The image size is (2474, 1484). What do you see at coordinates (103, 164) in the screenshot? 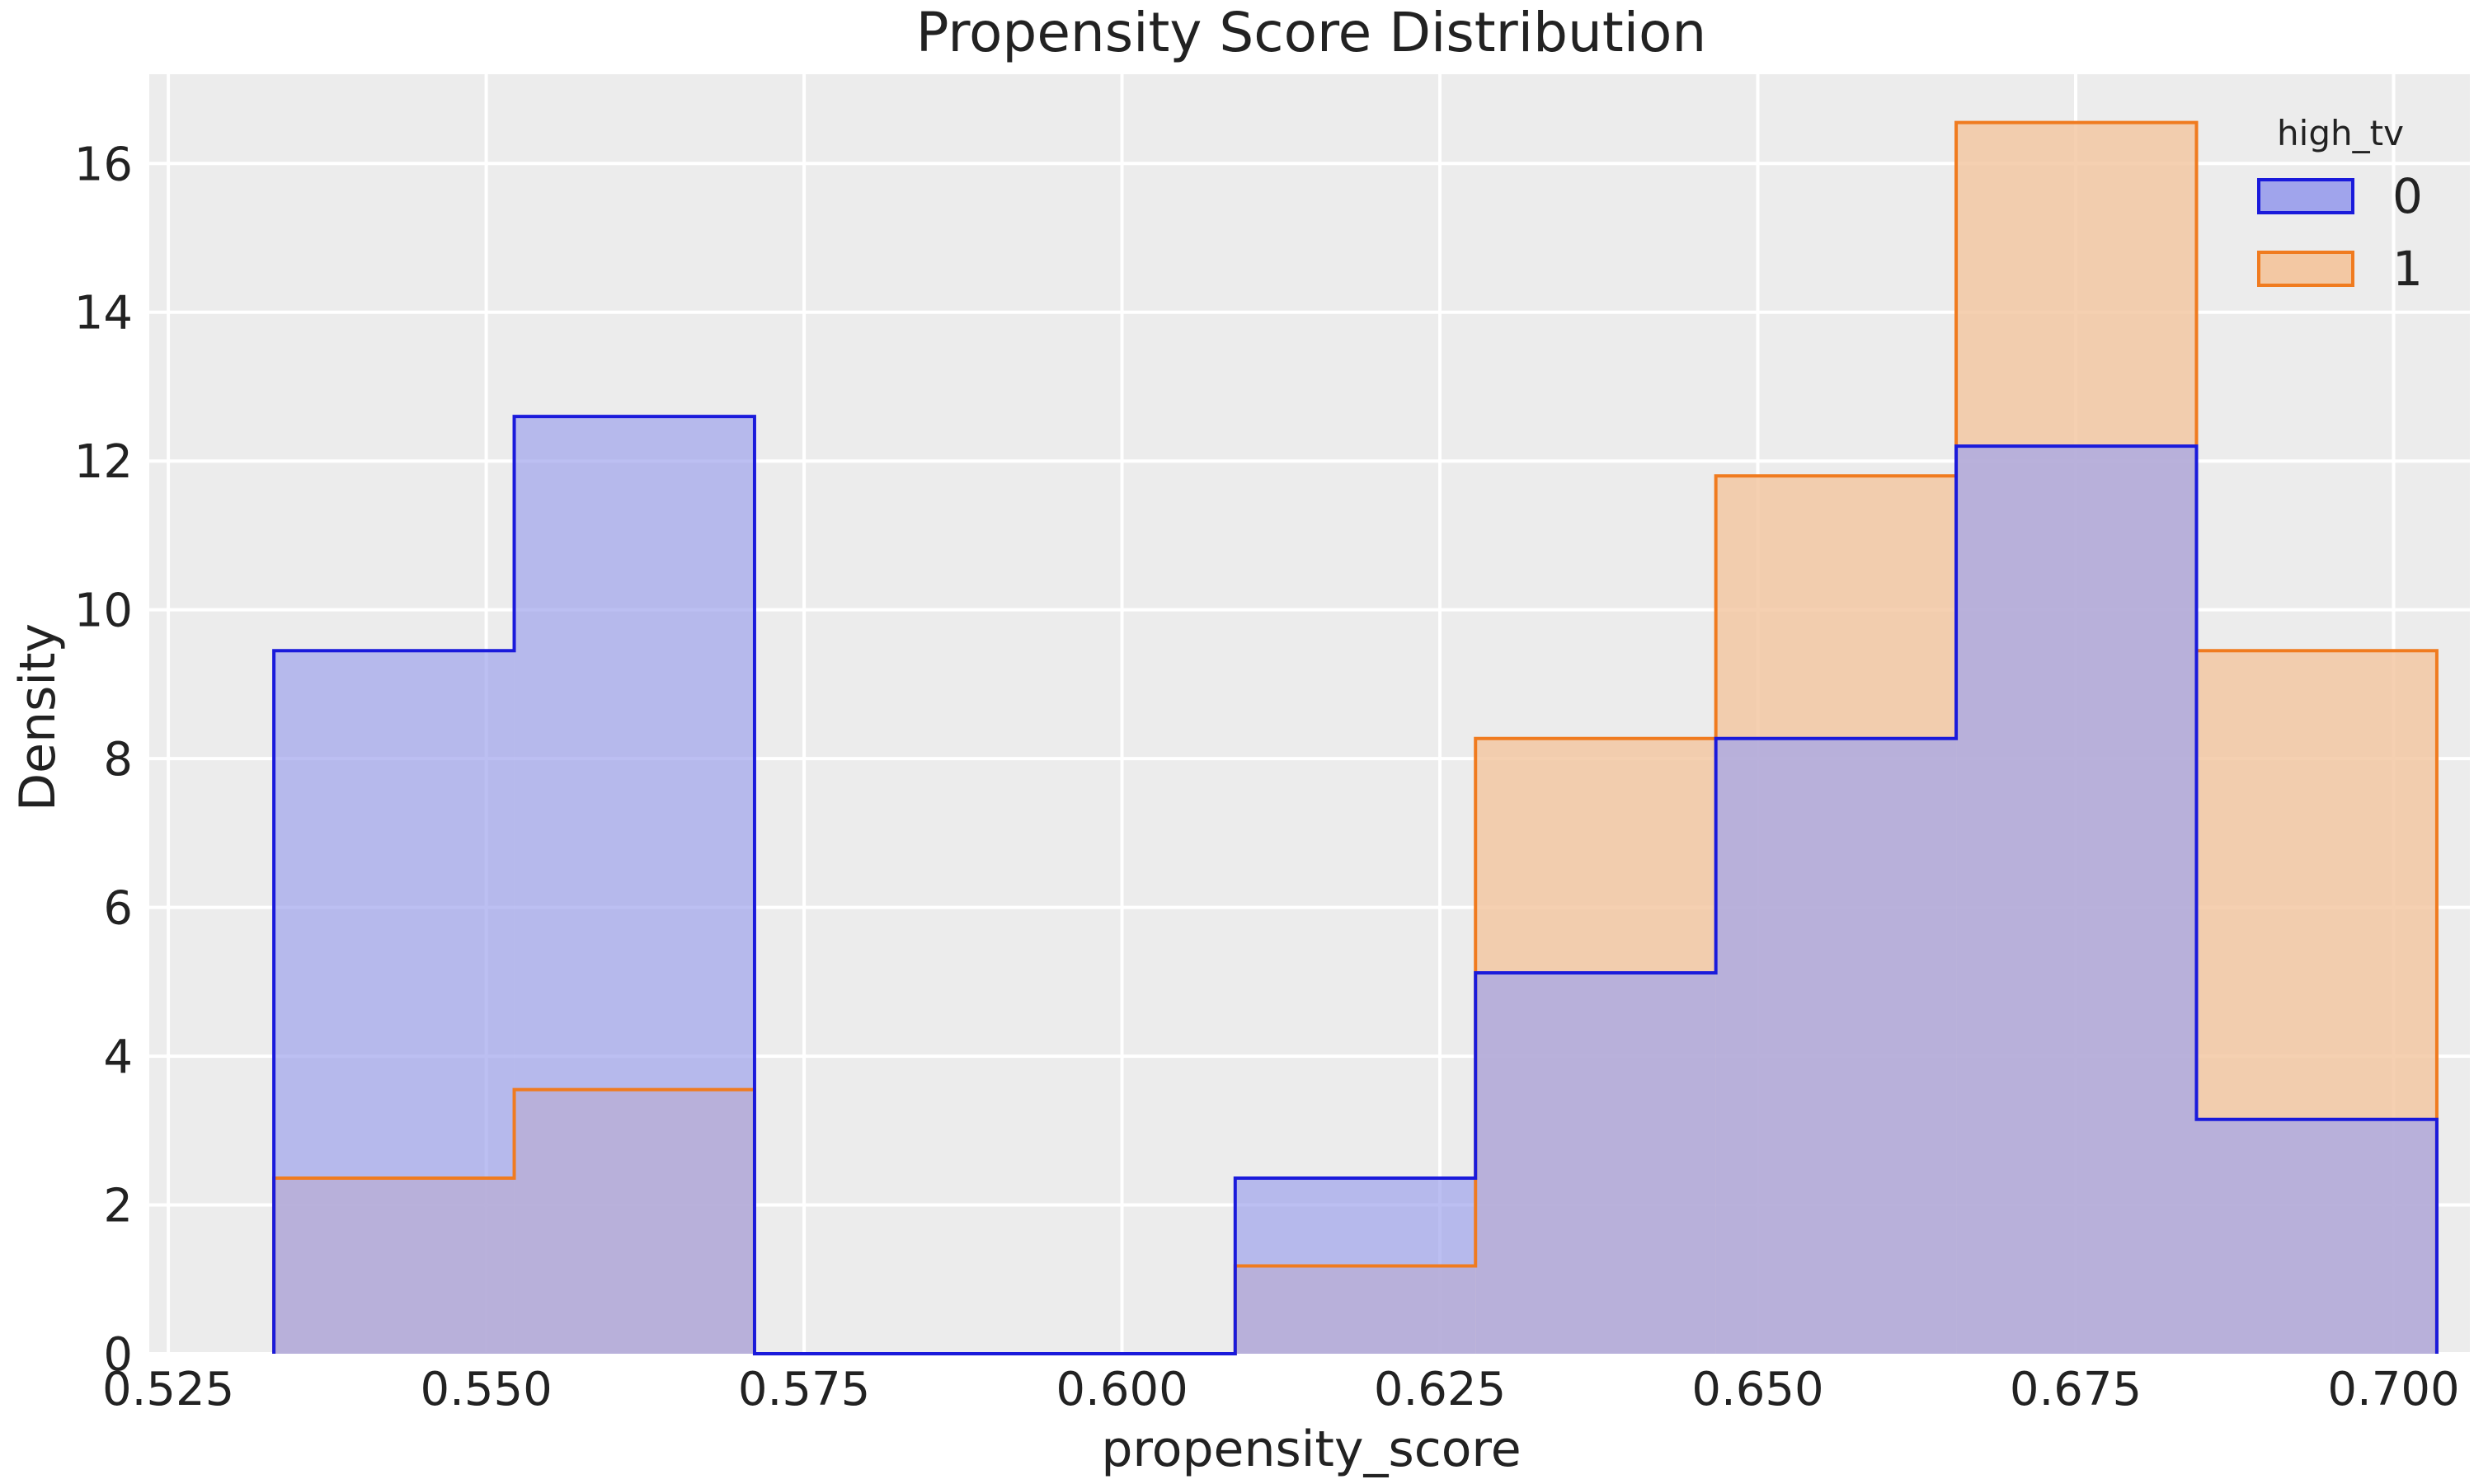
I see `y-tick-label-8: 16` at bounding box center [103, 164].